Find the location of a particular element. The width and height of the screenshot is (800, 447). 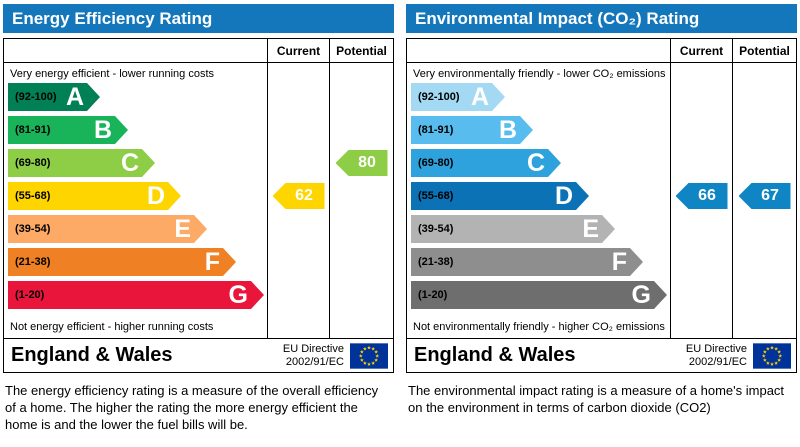

potential-value-column: 67 is located at coordinates (764, 200).